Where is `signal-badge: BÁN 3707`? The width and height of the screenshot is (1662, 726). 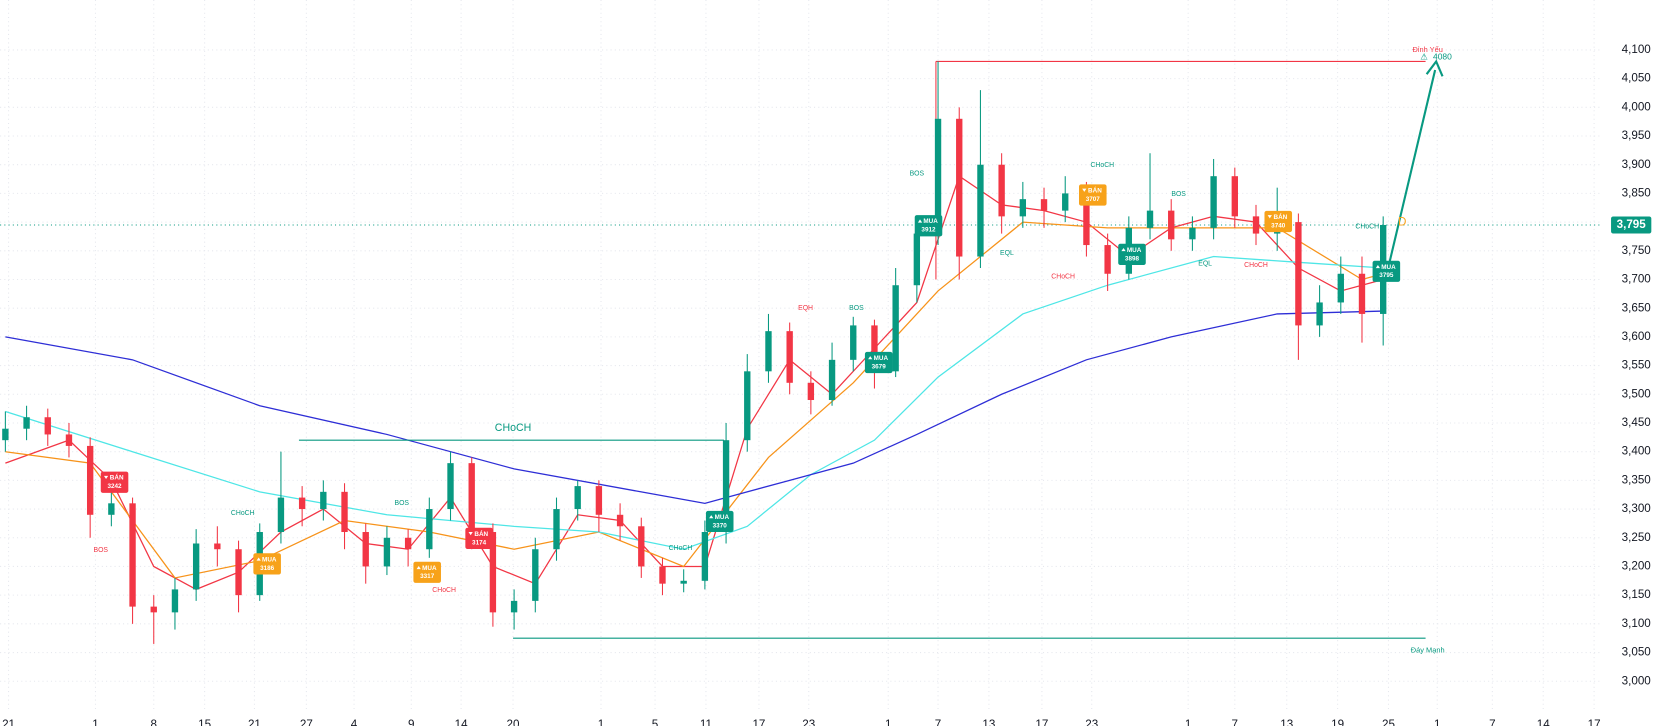
signal-badge: BÁN 3707 is located at coordinates (1093, 195).